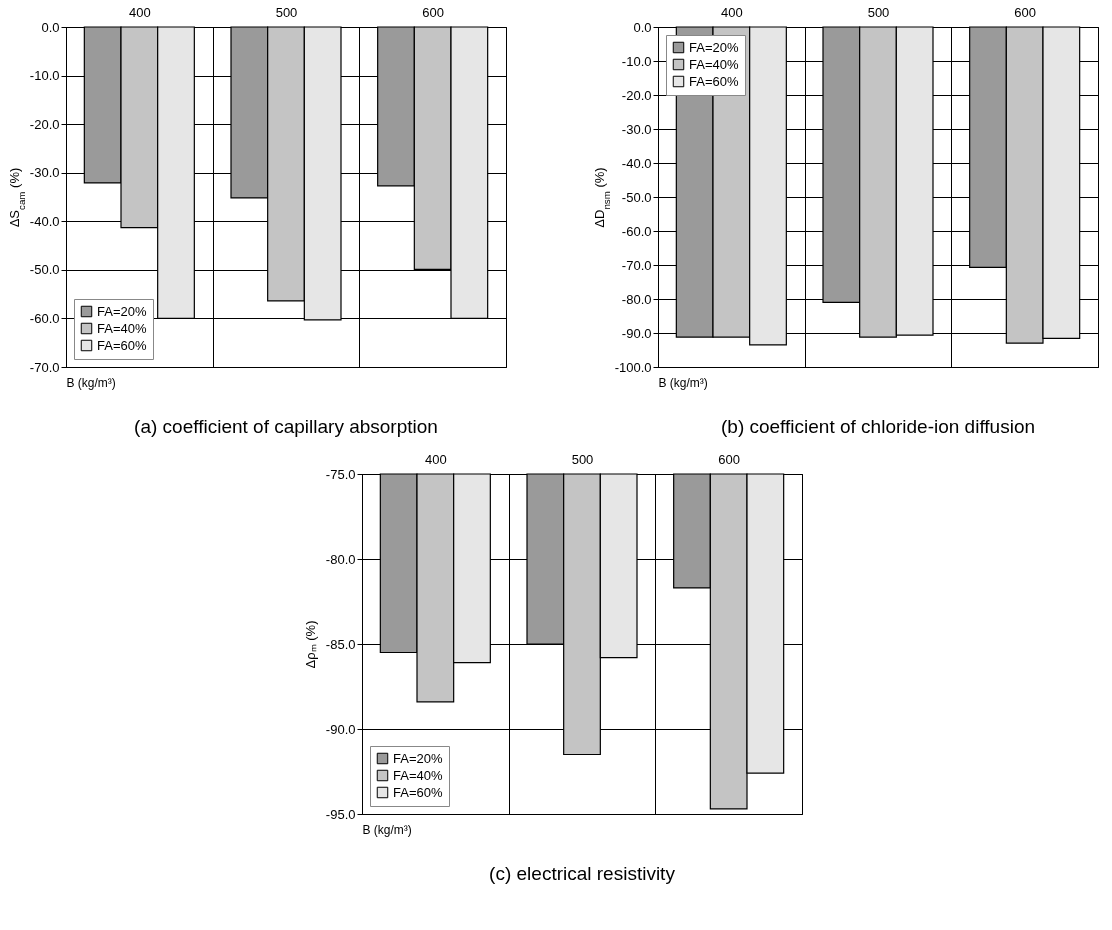 The image size is (1112, 930). I want to click on text: (b) coefficient of chloride-ion diffusion, so click(878, 426).